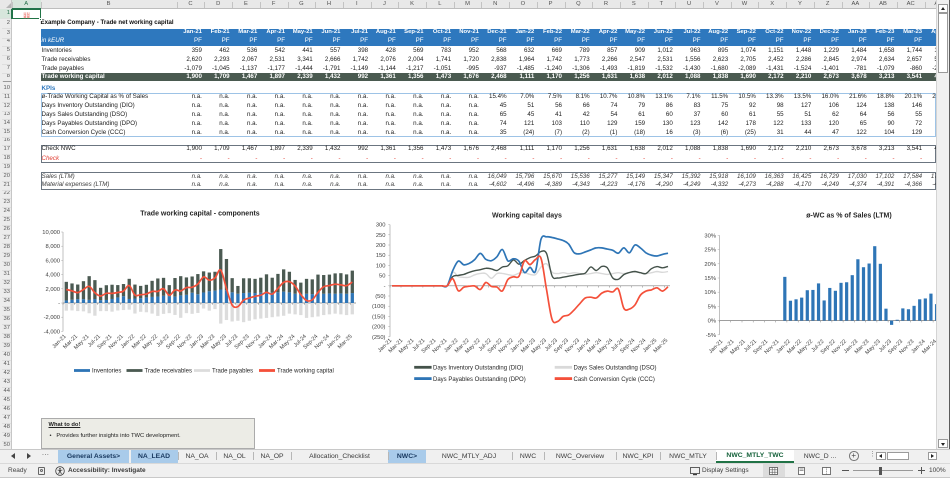  I want to click on svg-text: 100, so click(381, 266).